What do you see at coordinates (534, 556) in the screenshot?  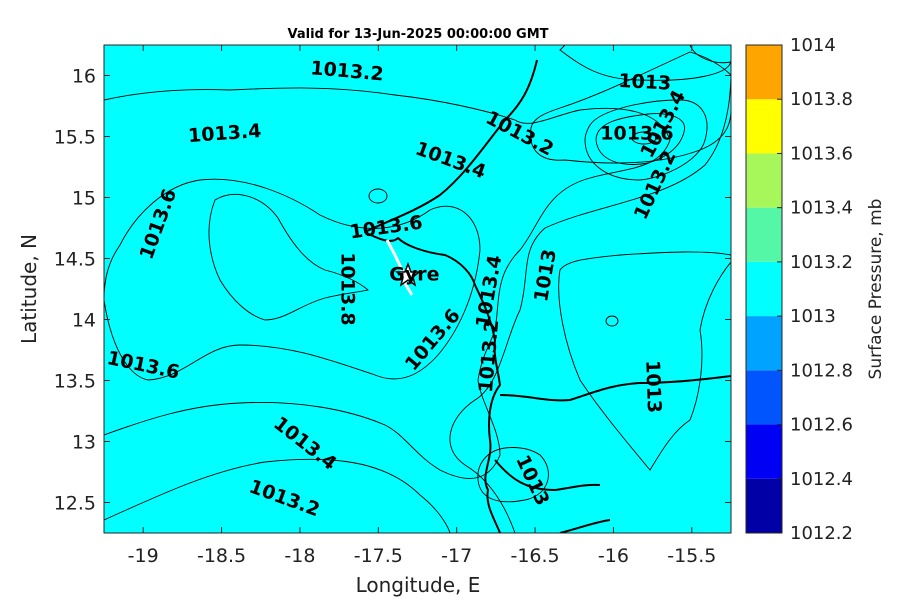 I see `x-tick-label: -16.5` at bounding box center [534, 556].